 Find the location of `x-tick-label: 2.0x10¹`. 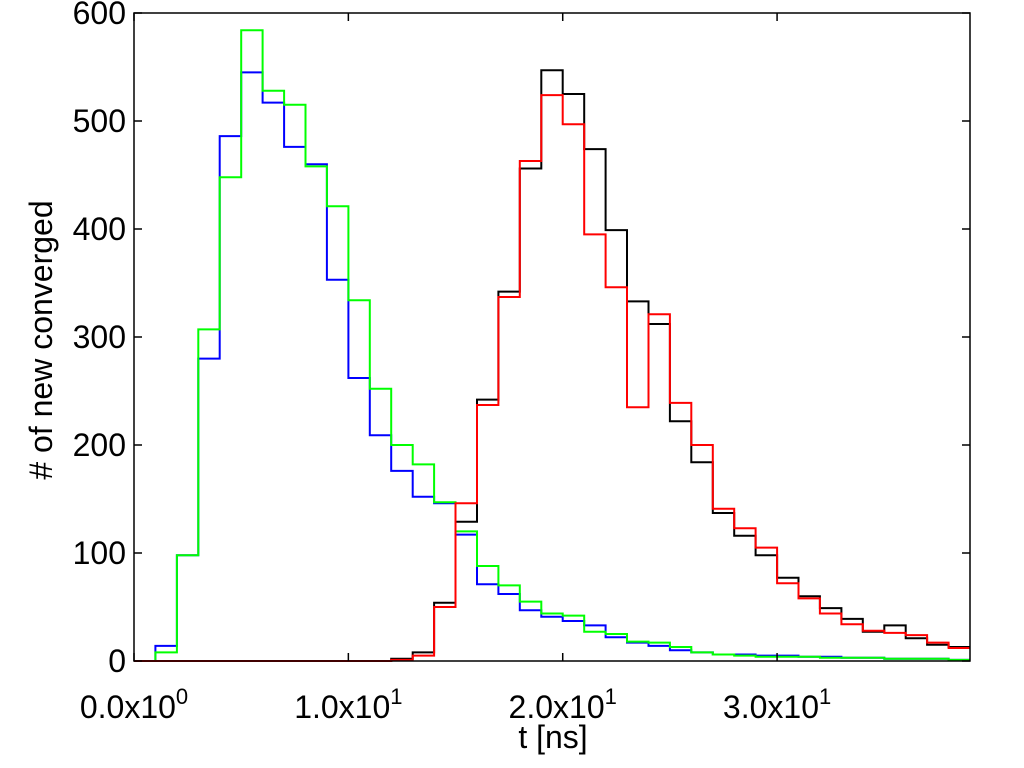

x-tick-label: 2.0x10¹ is located at coordinates (563, 704).